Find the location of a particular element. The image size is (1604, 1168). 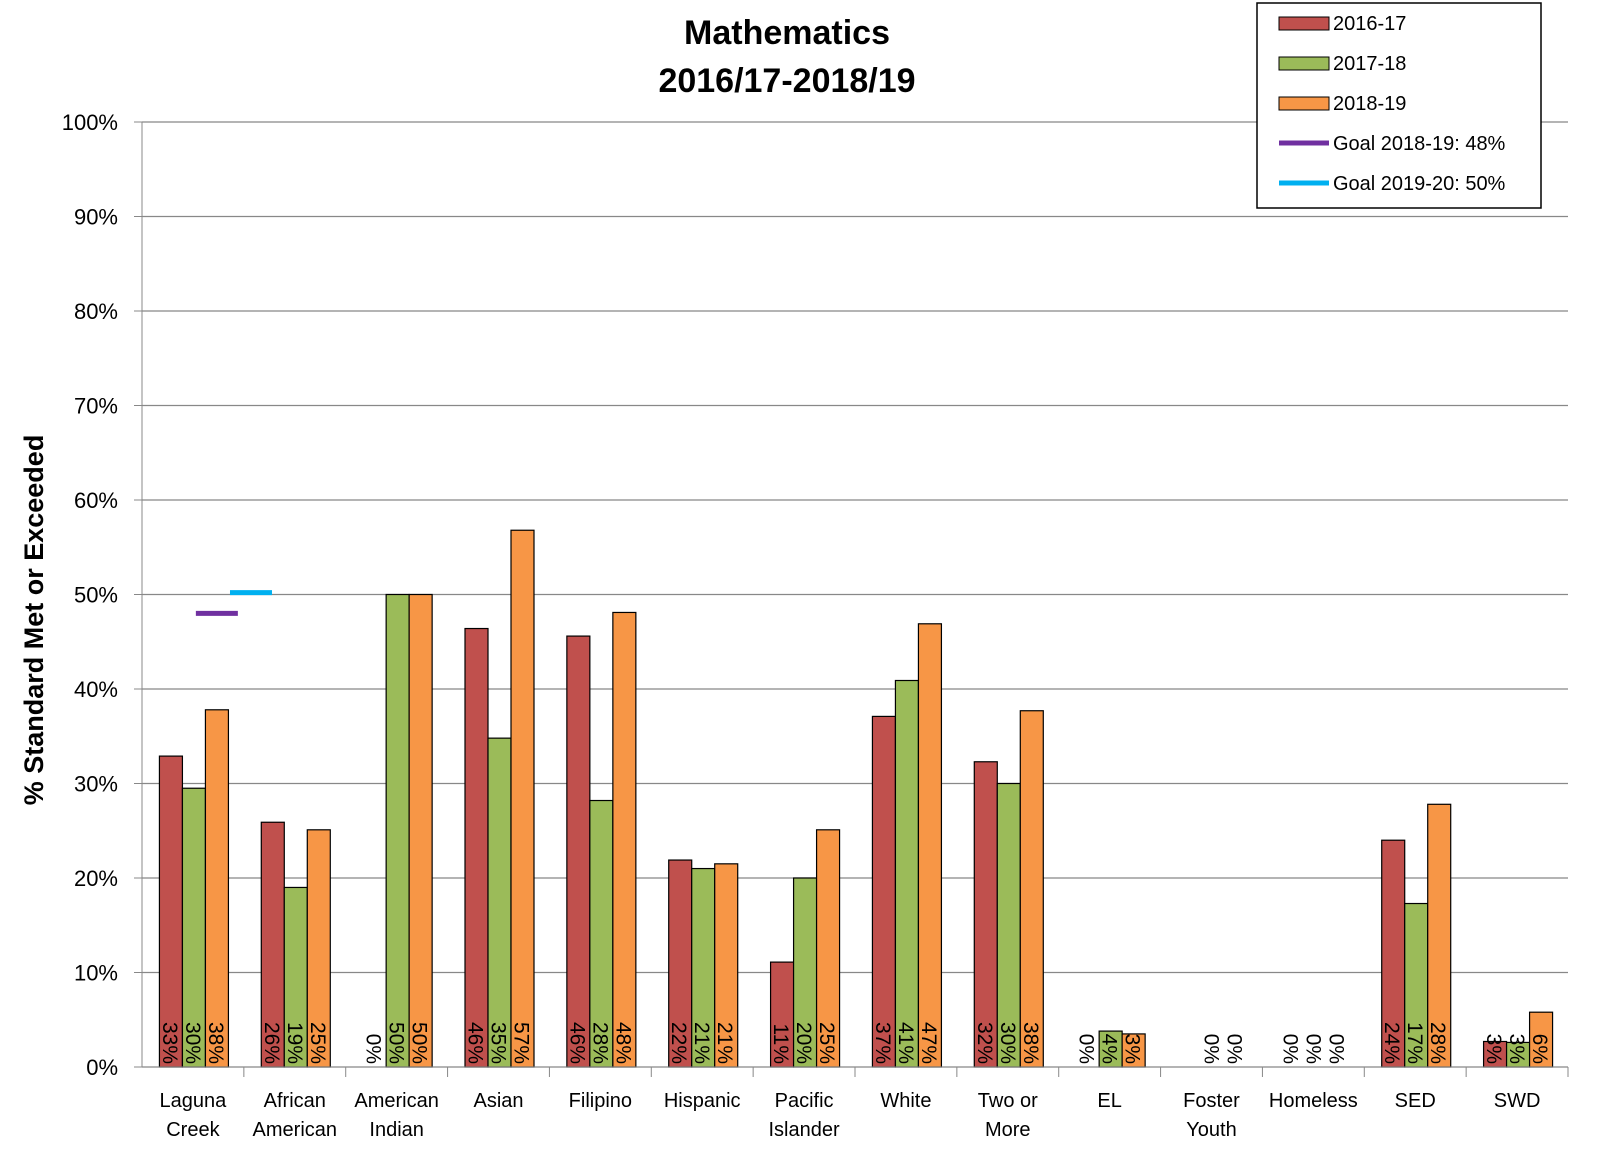

y-tick-label: 80% is located at coordinates (96, 311).